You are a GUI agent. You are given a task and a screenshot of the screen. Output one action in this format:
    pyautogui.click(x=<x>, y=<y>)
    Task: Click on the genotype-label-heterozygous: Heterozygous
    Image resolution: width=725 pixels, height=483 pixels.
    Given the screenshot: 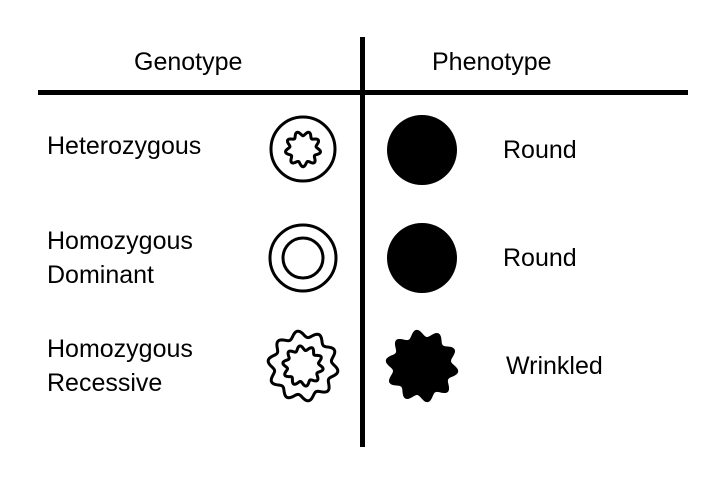 What is the action you would take?
    pyautogui.click(x=124, y=146)
    